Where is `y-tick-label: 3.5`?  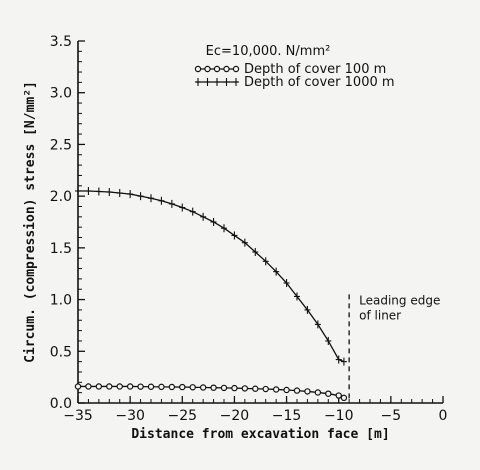
y-tick-label: 3.5 is located at coordinates (61, 42).